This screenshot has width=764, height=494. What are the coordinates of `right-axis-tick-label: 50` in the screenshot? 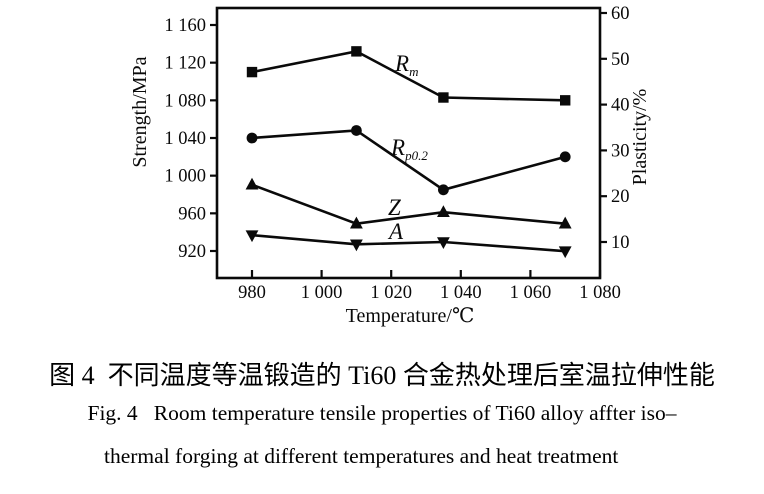 It's located at (620, 60).